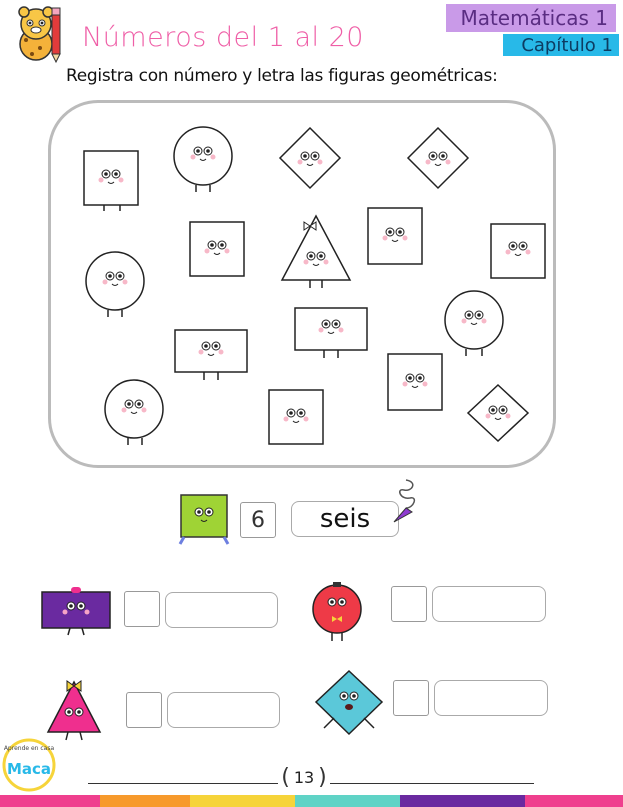  I want to click on rectangle-figure, so click(271, 340).